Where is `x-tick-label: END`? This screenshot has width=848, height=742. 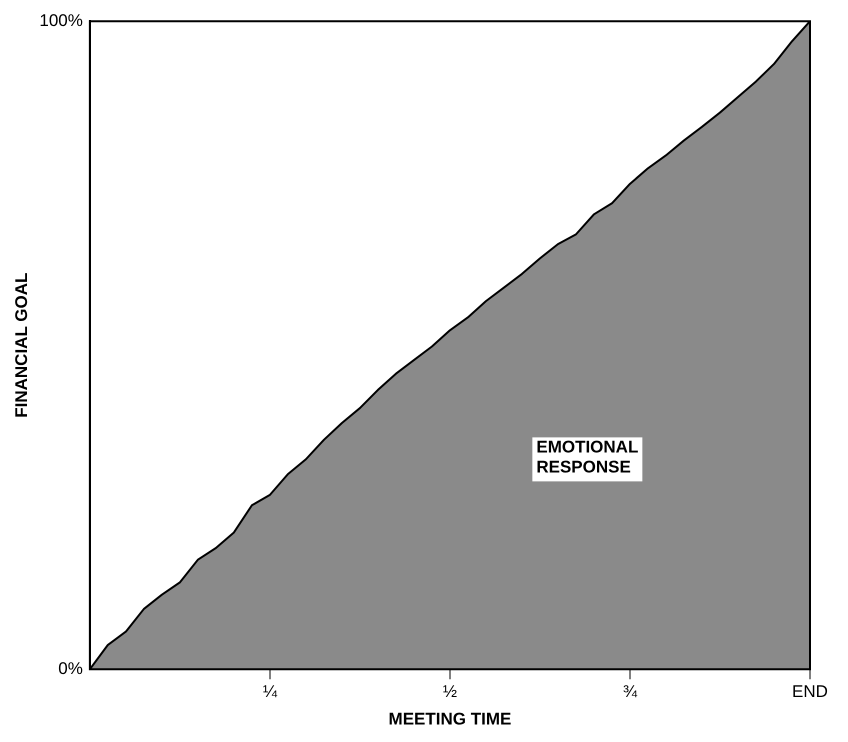 x-tick-label: END is located at coordinates (810, 692).